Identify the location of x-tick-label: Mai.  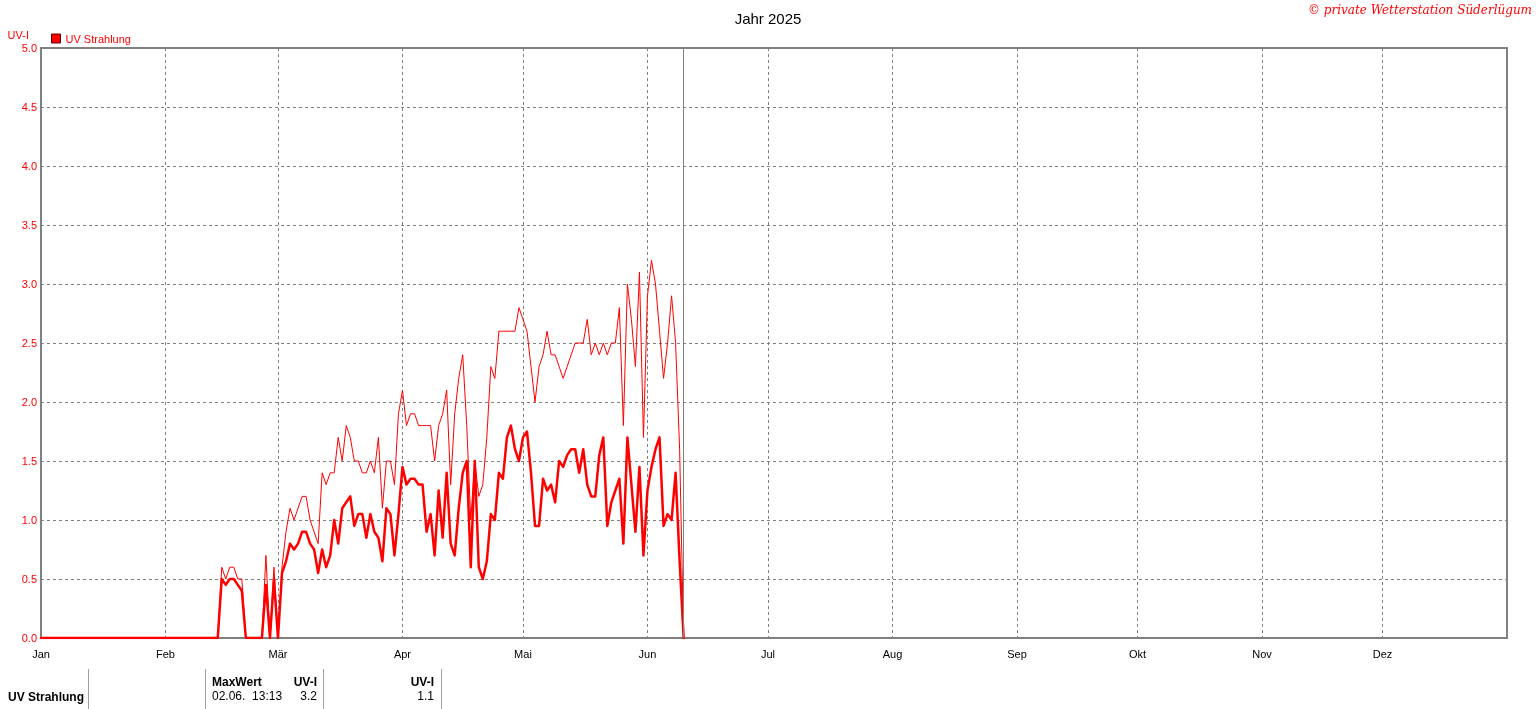
(523, 653).